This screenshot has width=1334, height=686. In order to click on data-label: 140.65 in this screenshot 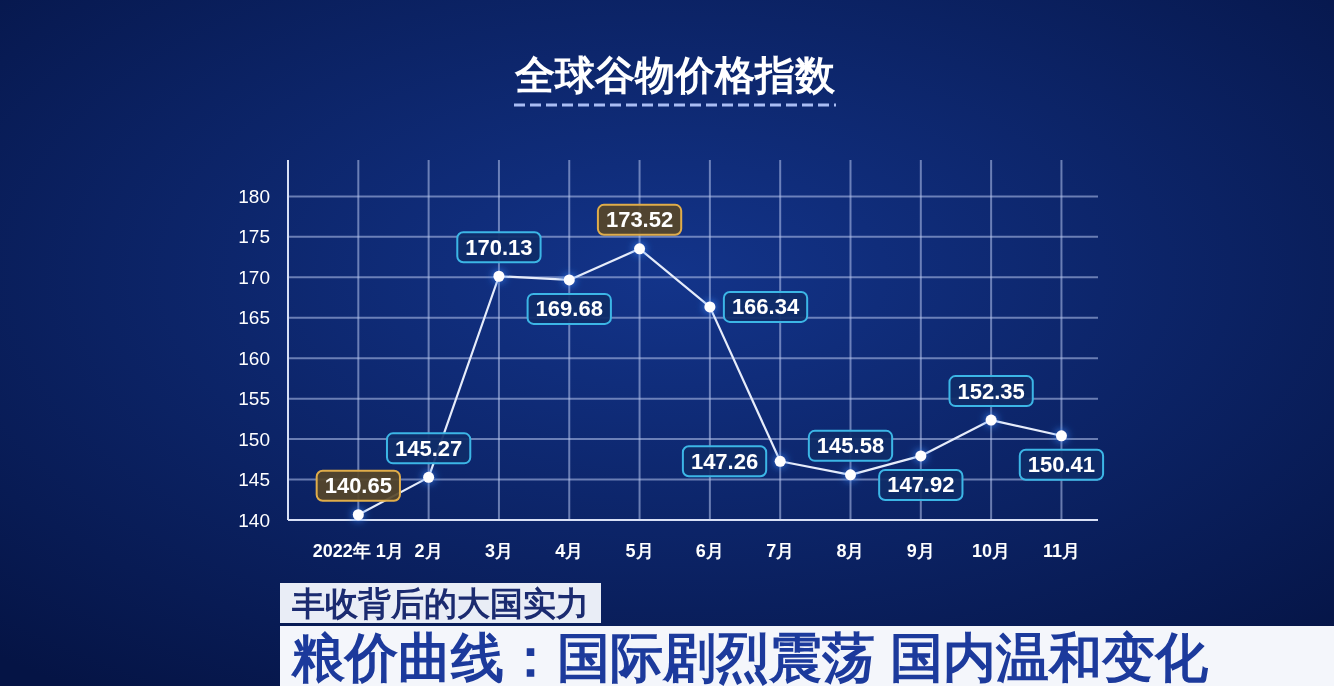, I will do `click(358, 486)`.